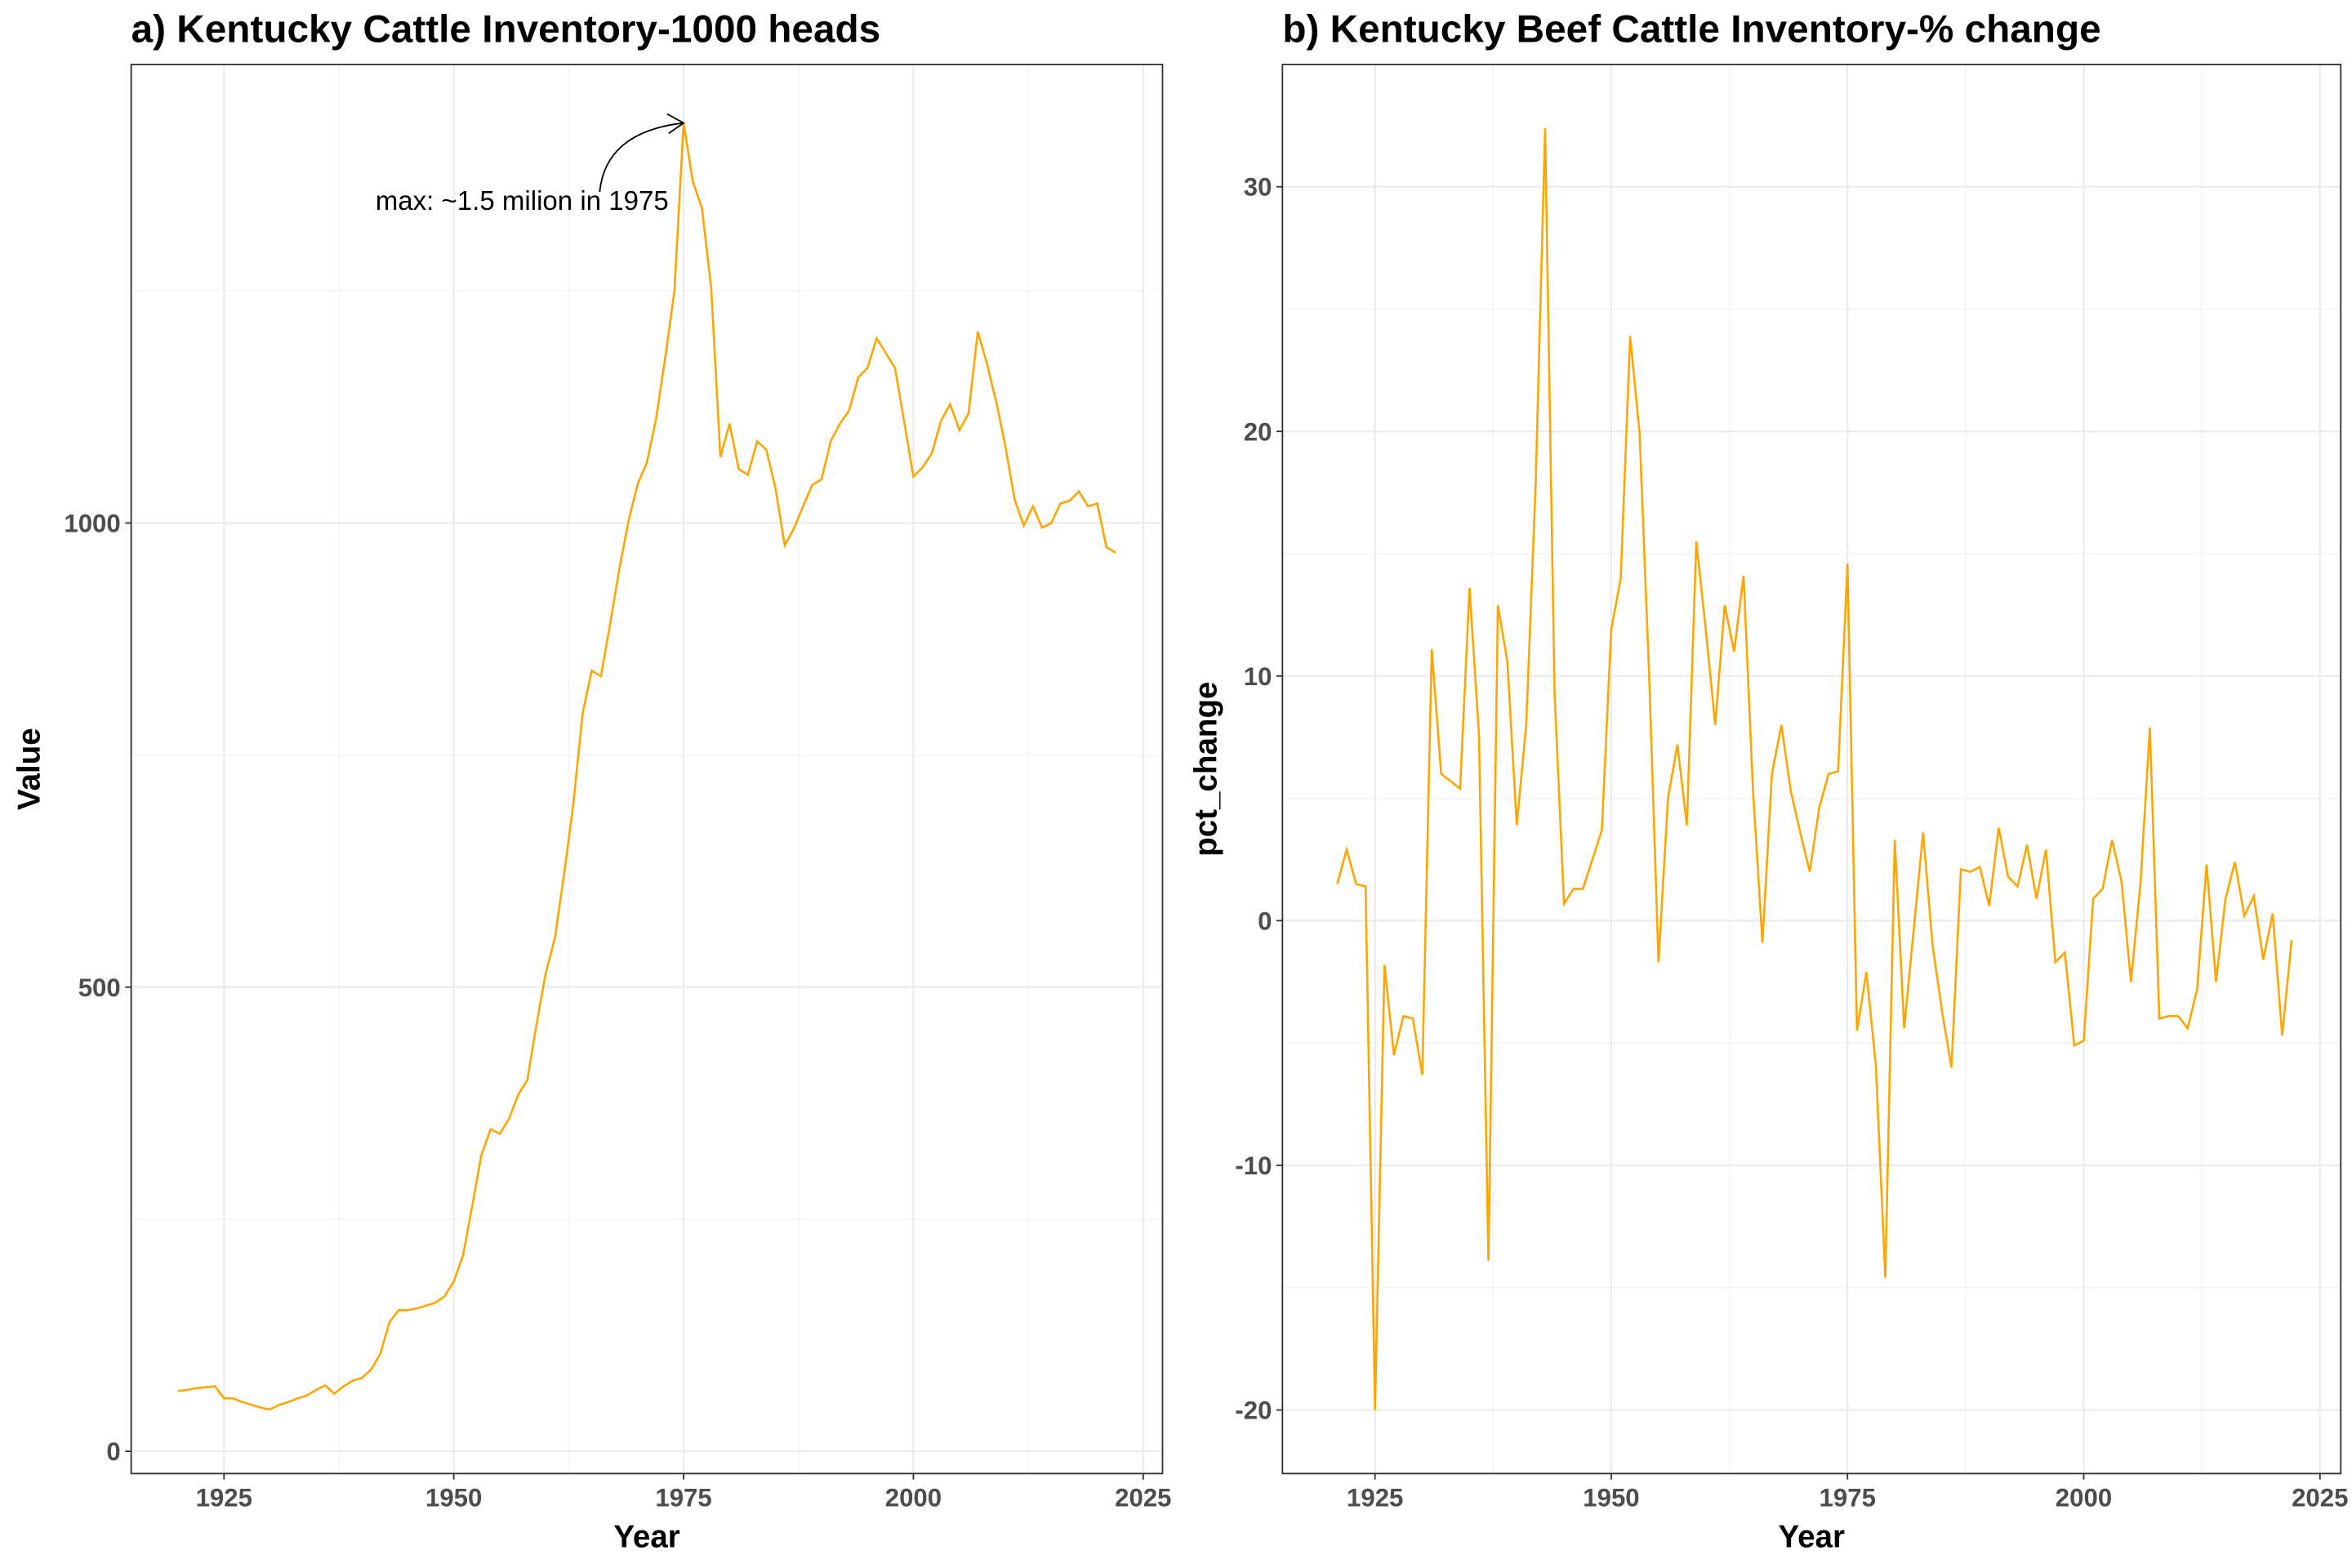 The width and height of the screenshot is (2352, 1568). I want to click on annotation-arrow, so click(641, 157).